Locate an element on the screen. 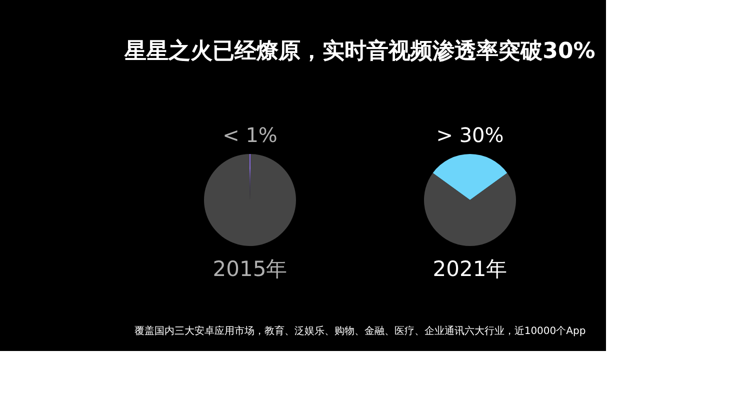  text: 星星之火已经燎原，实时音视频渗透率突破30% is located at coordinates (360, 51).